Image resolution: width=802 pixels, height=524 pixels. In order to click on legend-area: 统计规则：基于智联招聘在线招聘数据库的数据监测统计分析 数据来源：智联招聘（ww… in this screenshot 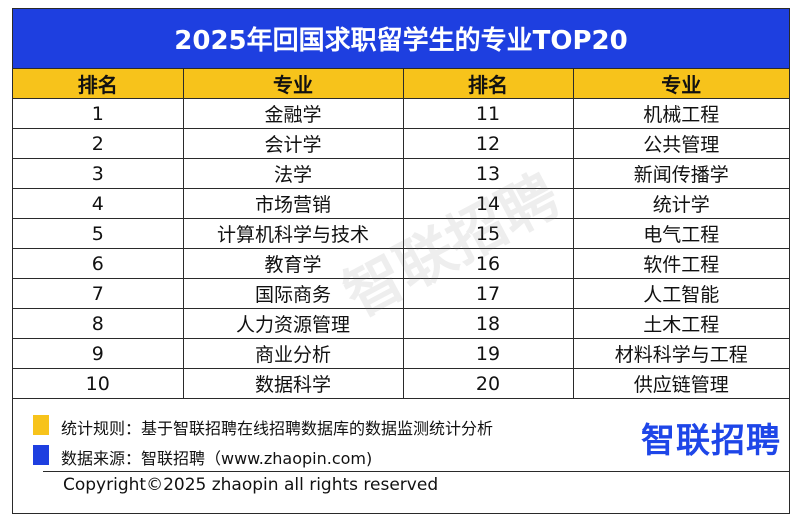, I will do `click(401, 438)`.